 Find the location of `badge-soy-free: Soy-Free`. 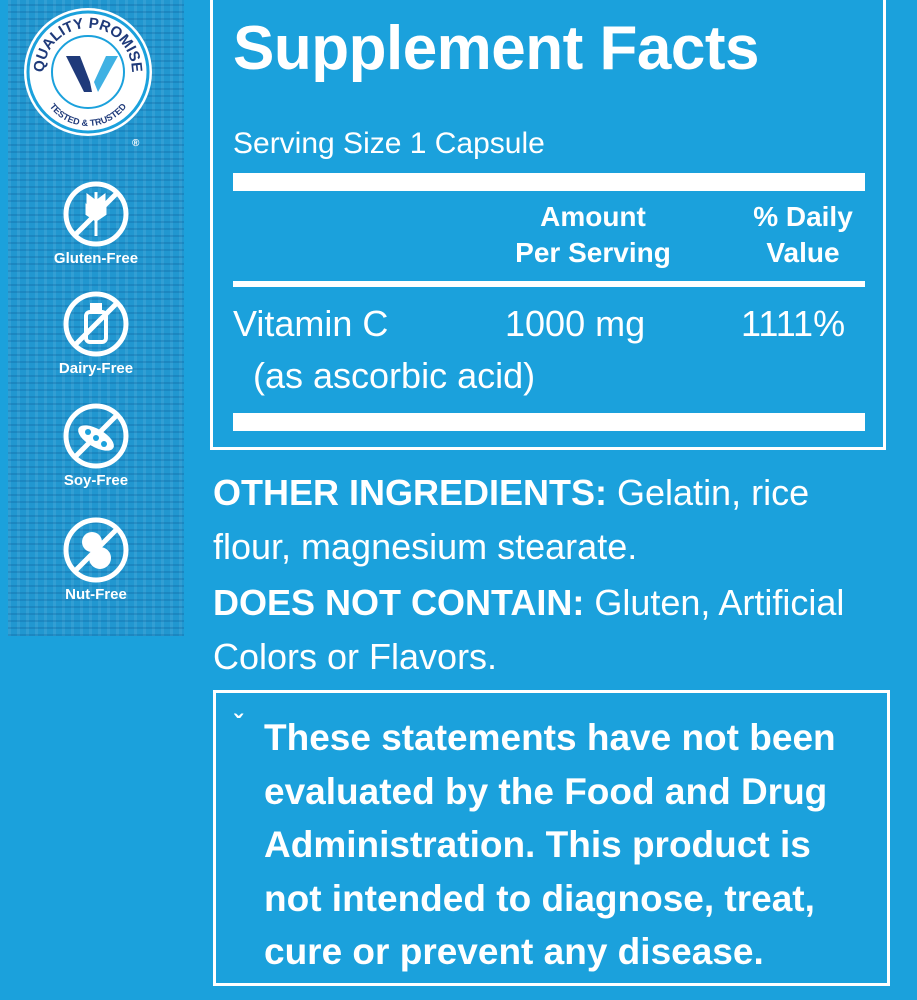

badge-soy-free: Soy-Free is located at coordinates (96, 445).